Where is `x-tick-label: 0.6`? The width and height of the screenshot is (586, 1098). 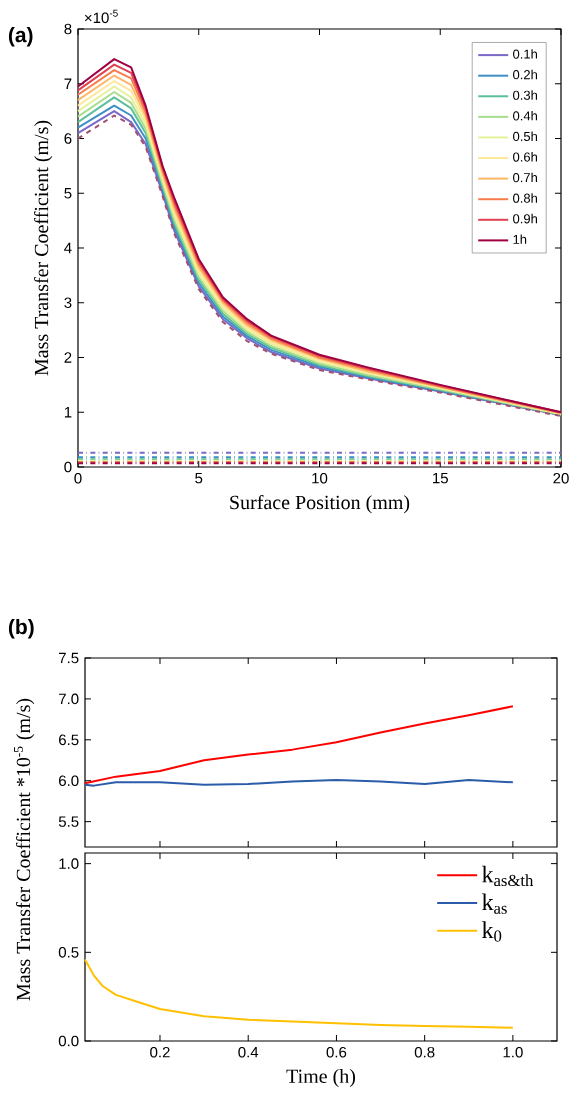
x-tick-label: 0.6 is located at coordinates (336, 1052).